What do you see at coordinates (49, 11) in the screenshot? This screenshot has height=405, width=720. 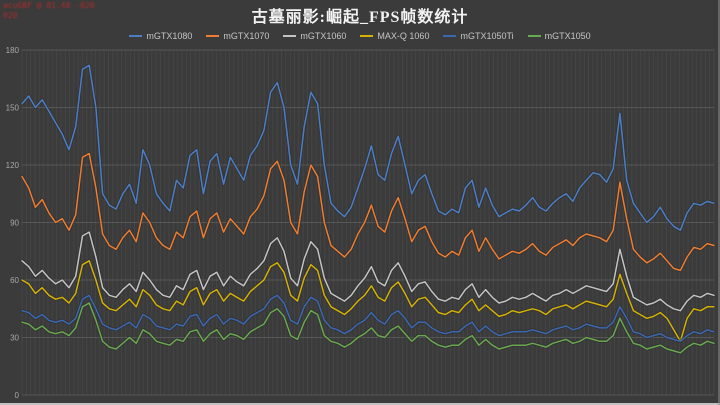 I see `watermark: acuGBF @ 81.48 -020 020` at bounding box center [49, 11].